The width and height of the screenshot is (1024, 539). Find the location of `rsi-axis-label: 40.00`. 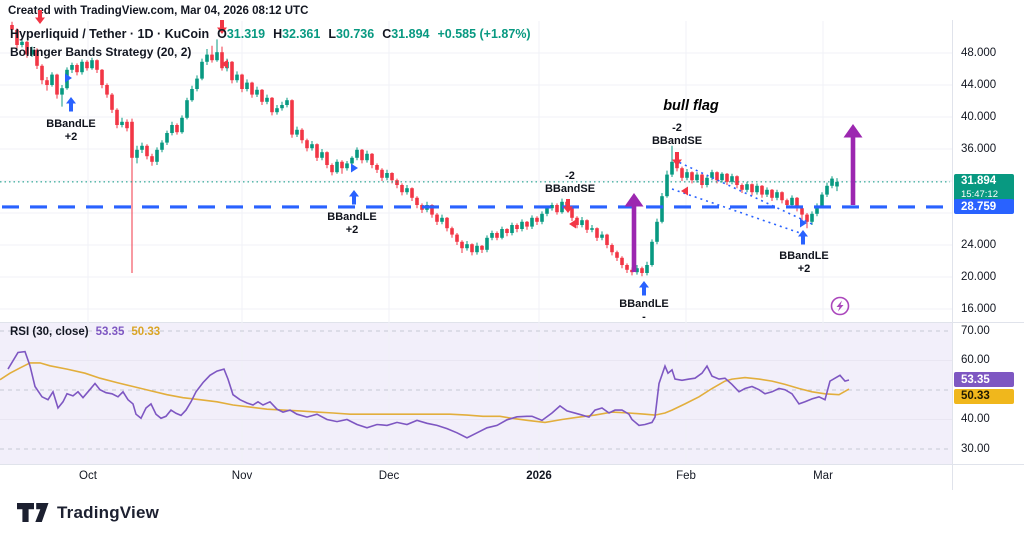

rsi-axis-label: 40.00 is located at coordinates (975, 419).